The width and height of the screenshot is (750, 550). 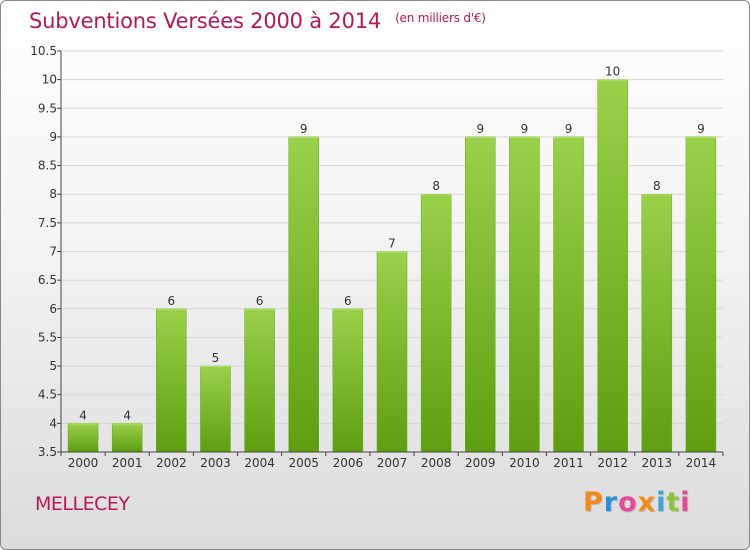 What do you see at coordinates (47, 223) in the screenshot?
I see `y-tick-label: 7.5` at bounding box center [47, 223].